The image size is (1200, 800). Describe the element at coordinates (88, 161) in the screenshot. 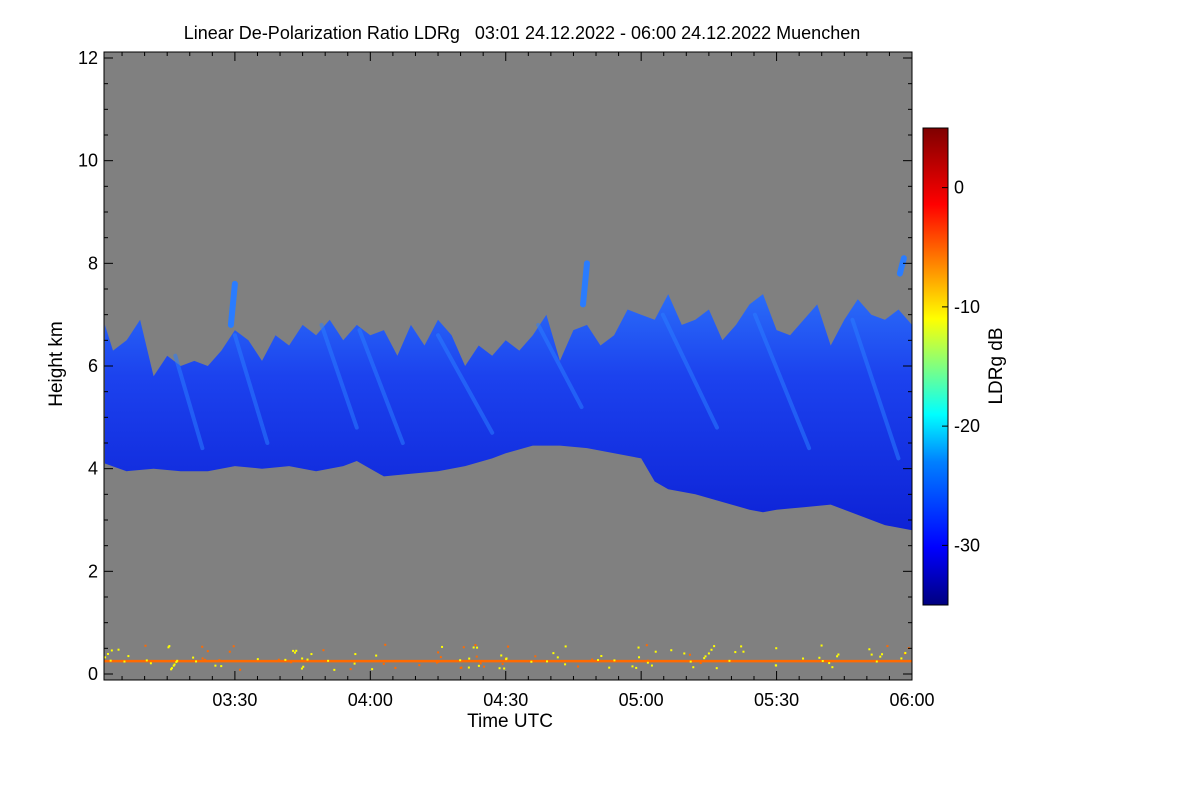

I see `y-tick-label: 10` at that location.